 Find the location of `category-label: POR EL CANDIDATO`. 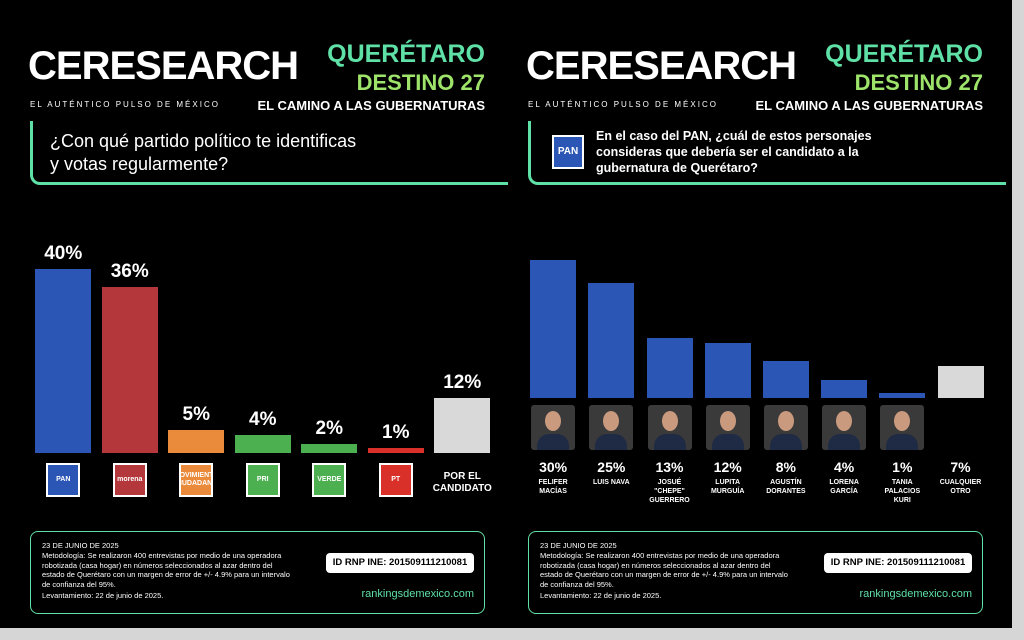

category-label: POR EL CANDIDATO is located at coordinates (462, 482).